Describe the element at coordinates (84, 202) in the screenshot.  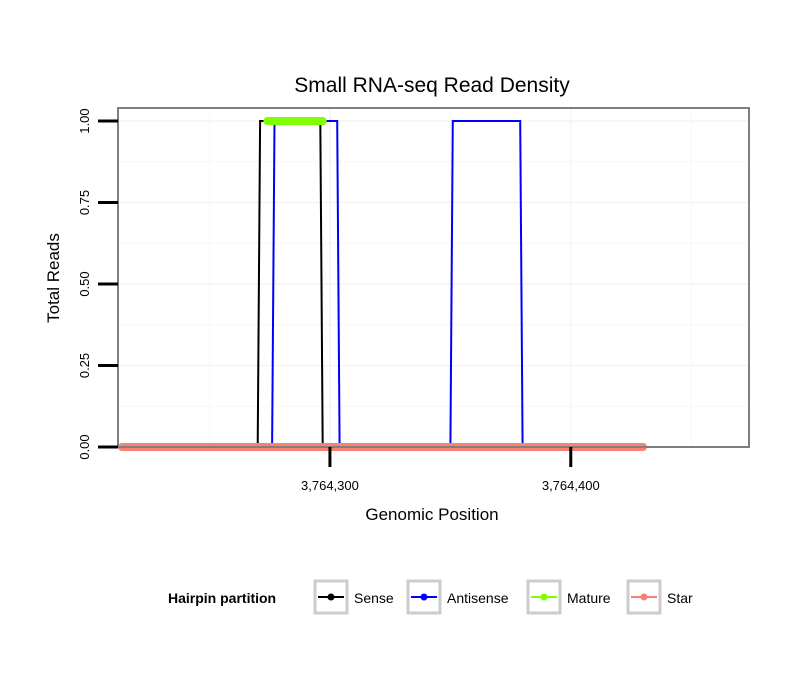
I see `y-tick-label: 0.75` at that location.